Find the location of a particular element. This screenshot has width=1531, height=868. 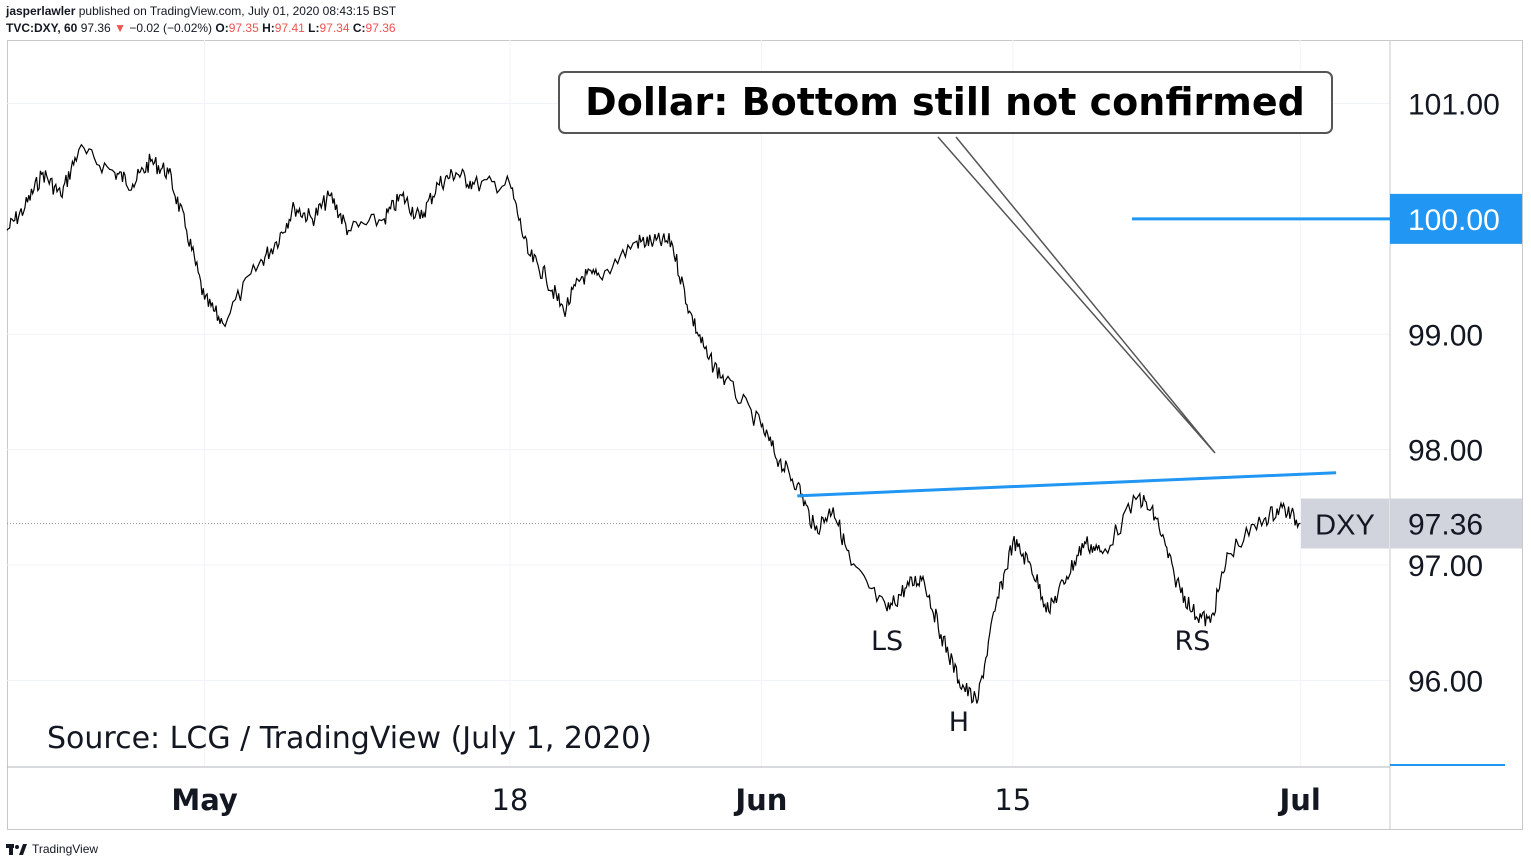

y-tick-label: 96.00 is located at coordinates (1445, 681).